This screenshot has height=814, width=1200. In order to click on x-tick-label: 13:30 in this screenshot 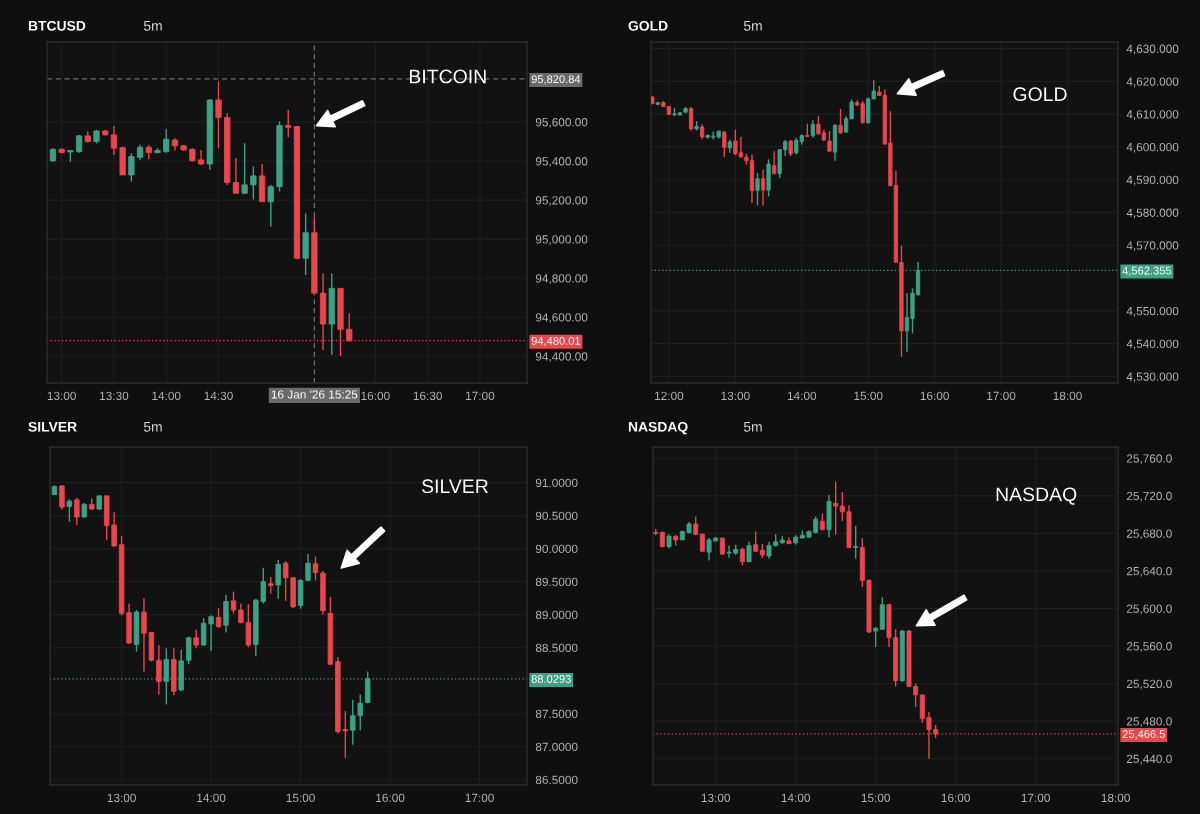, I will do `click(114, 395)`.